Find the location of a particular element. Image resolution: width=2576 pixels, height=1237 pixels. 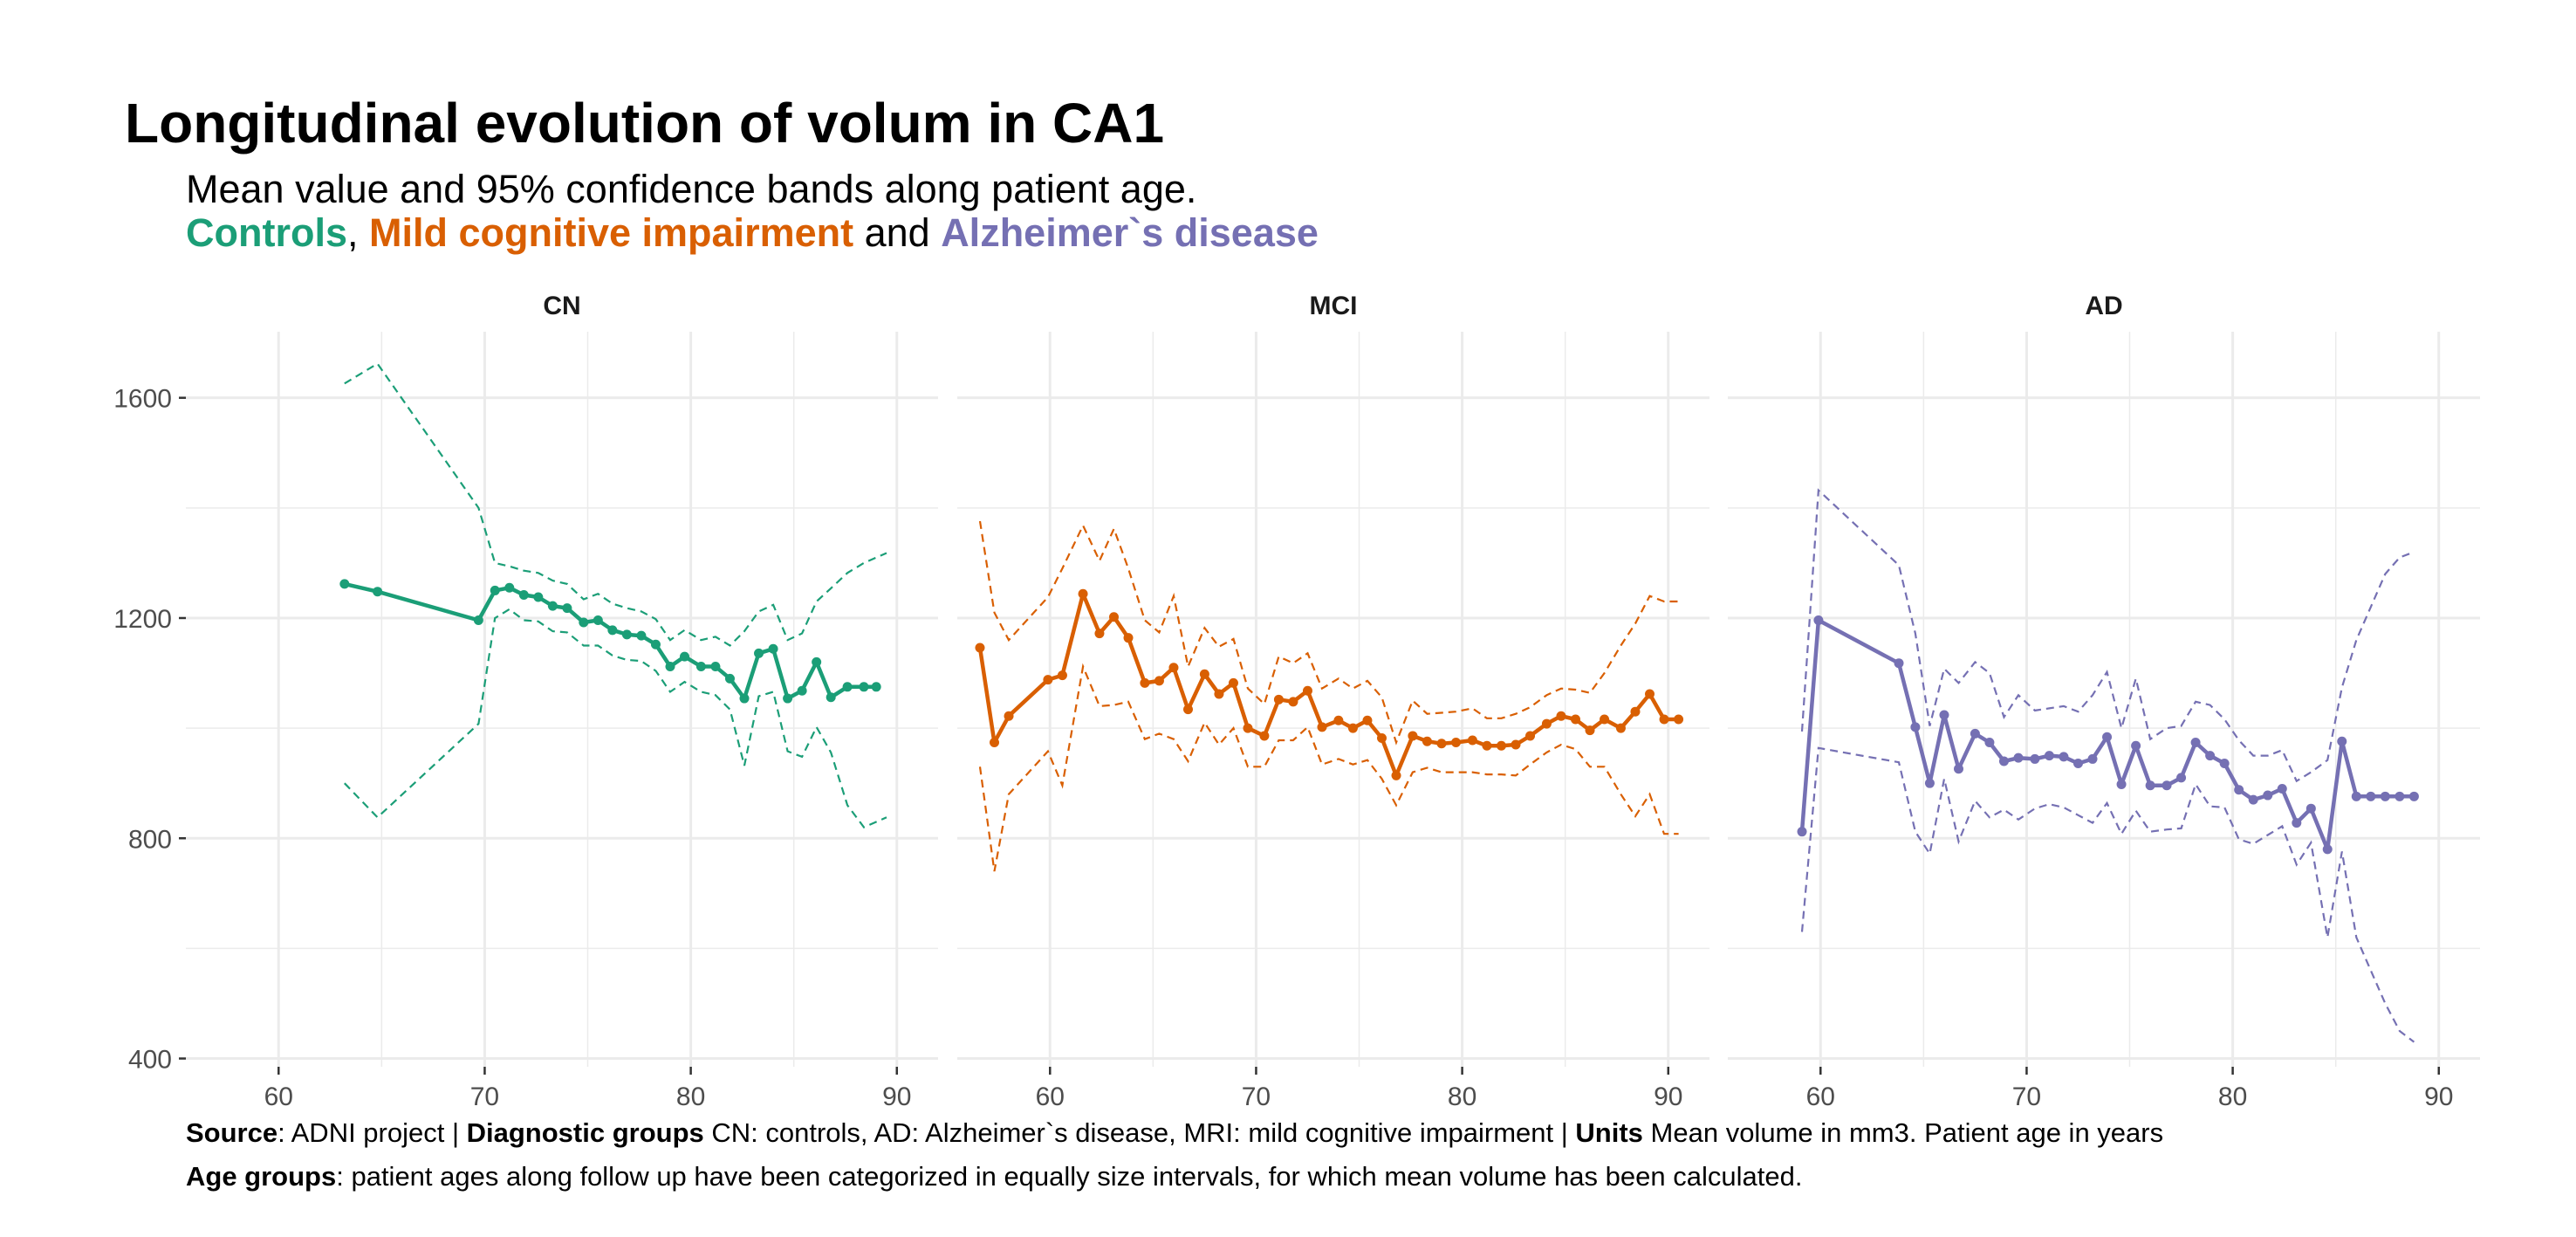

y-tick-label: 1200 is located at coordinates (142, 619).